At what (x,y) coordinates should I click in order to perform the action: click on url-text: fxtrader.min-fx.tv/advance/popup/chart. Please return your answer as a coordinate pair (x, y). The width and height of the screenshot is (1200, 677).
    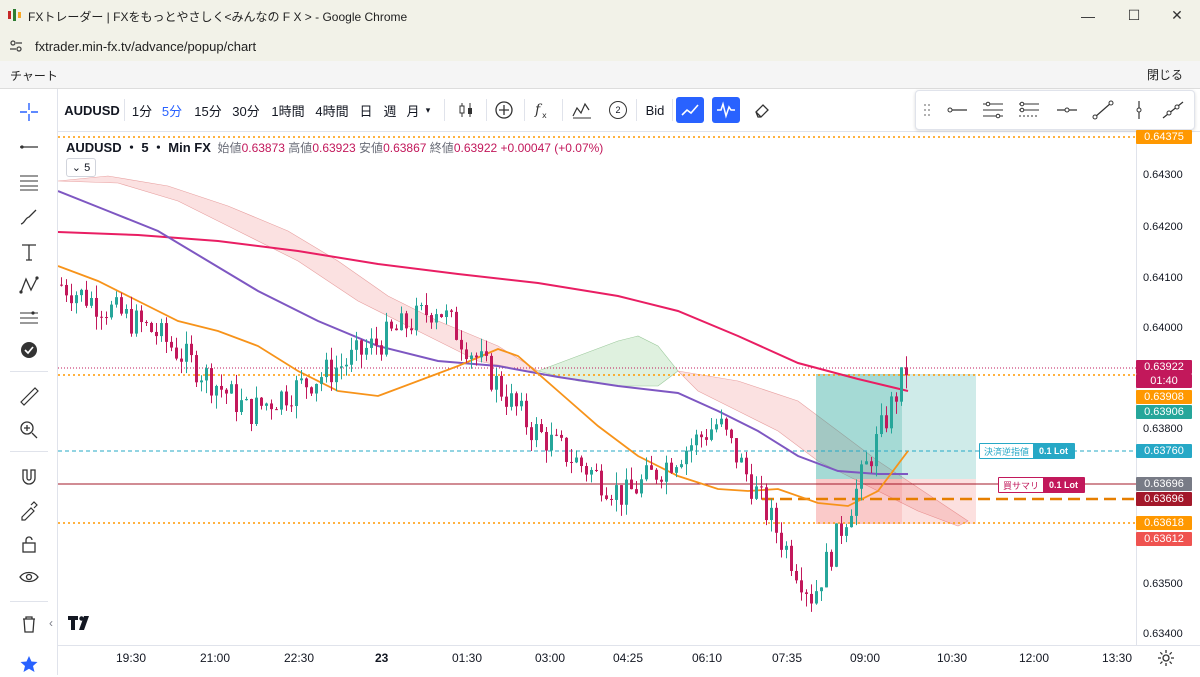
    Looking at the image, I should click on (146, 46).